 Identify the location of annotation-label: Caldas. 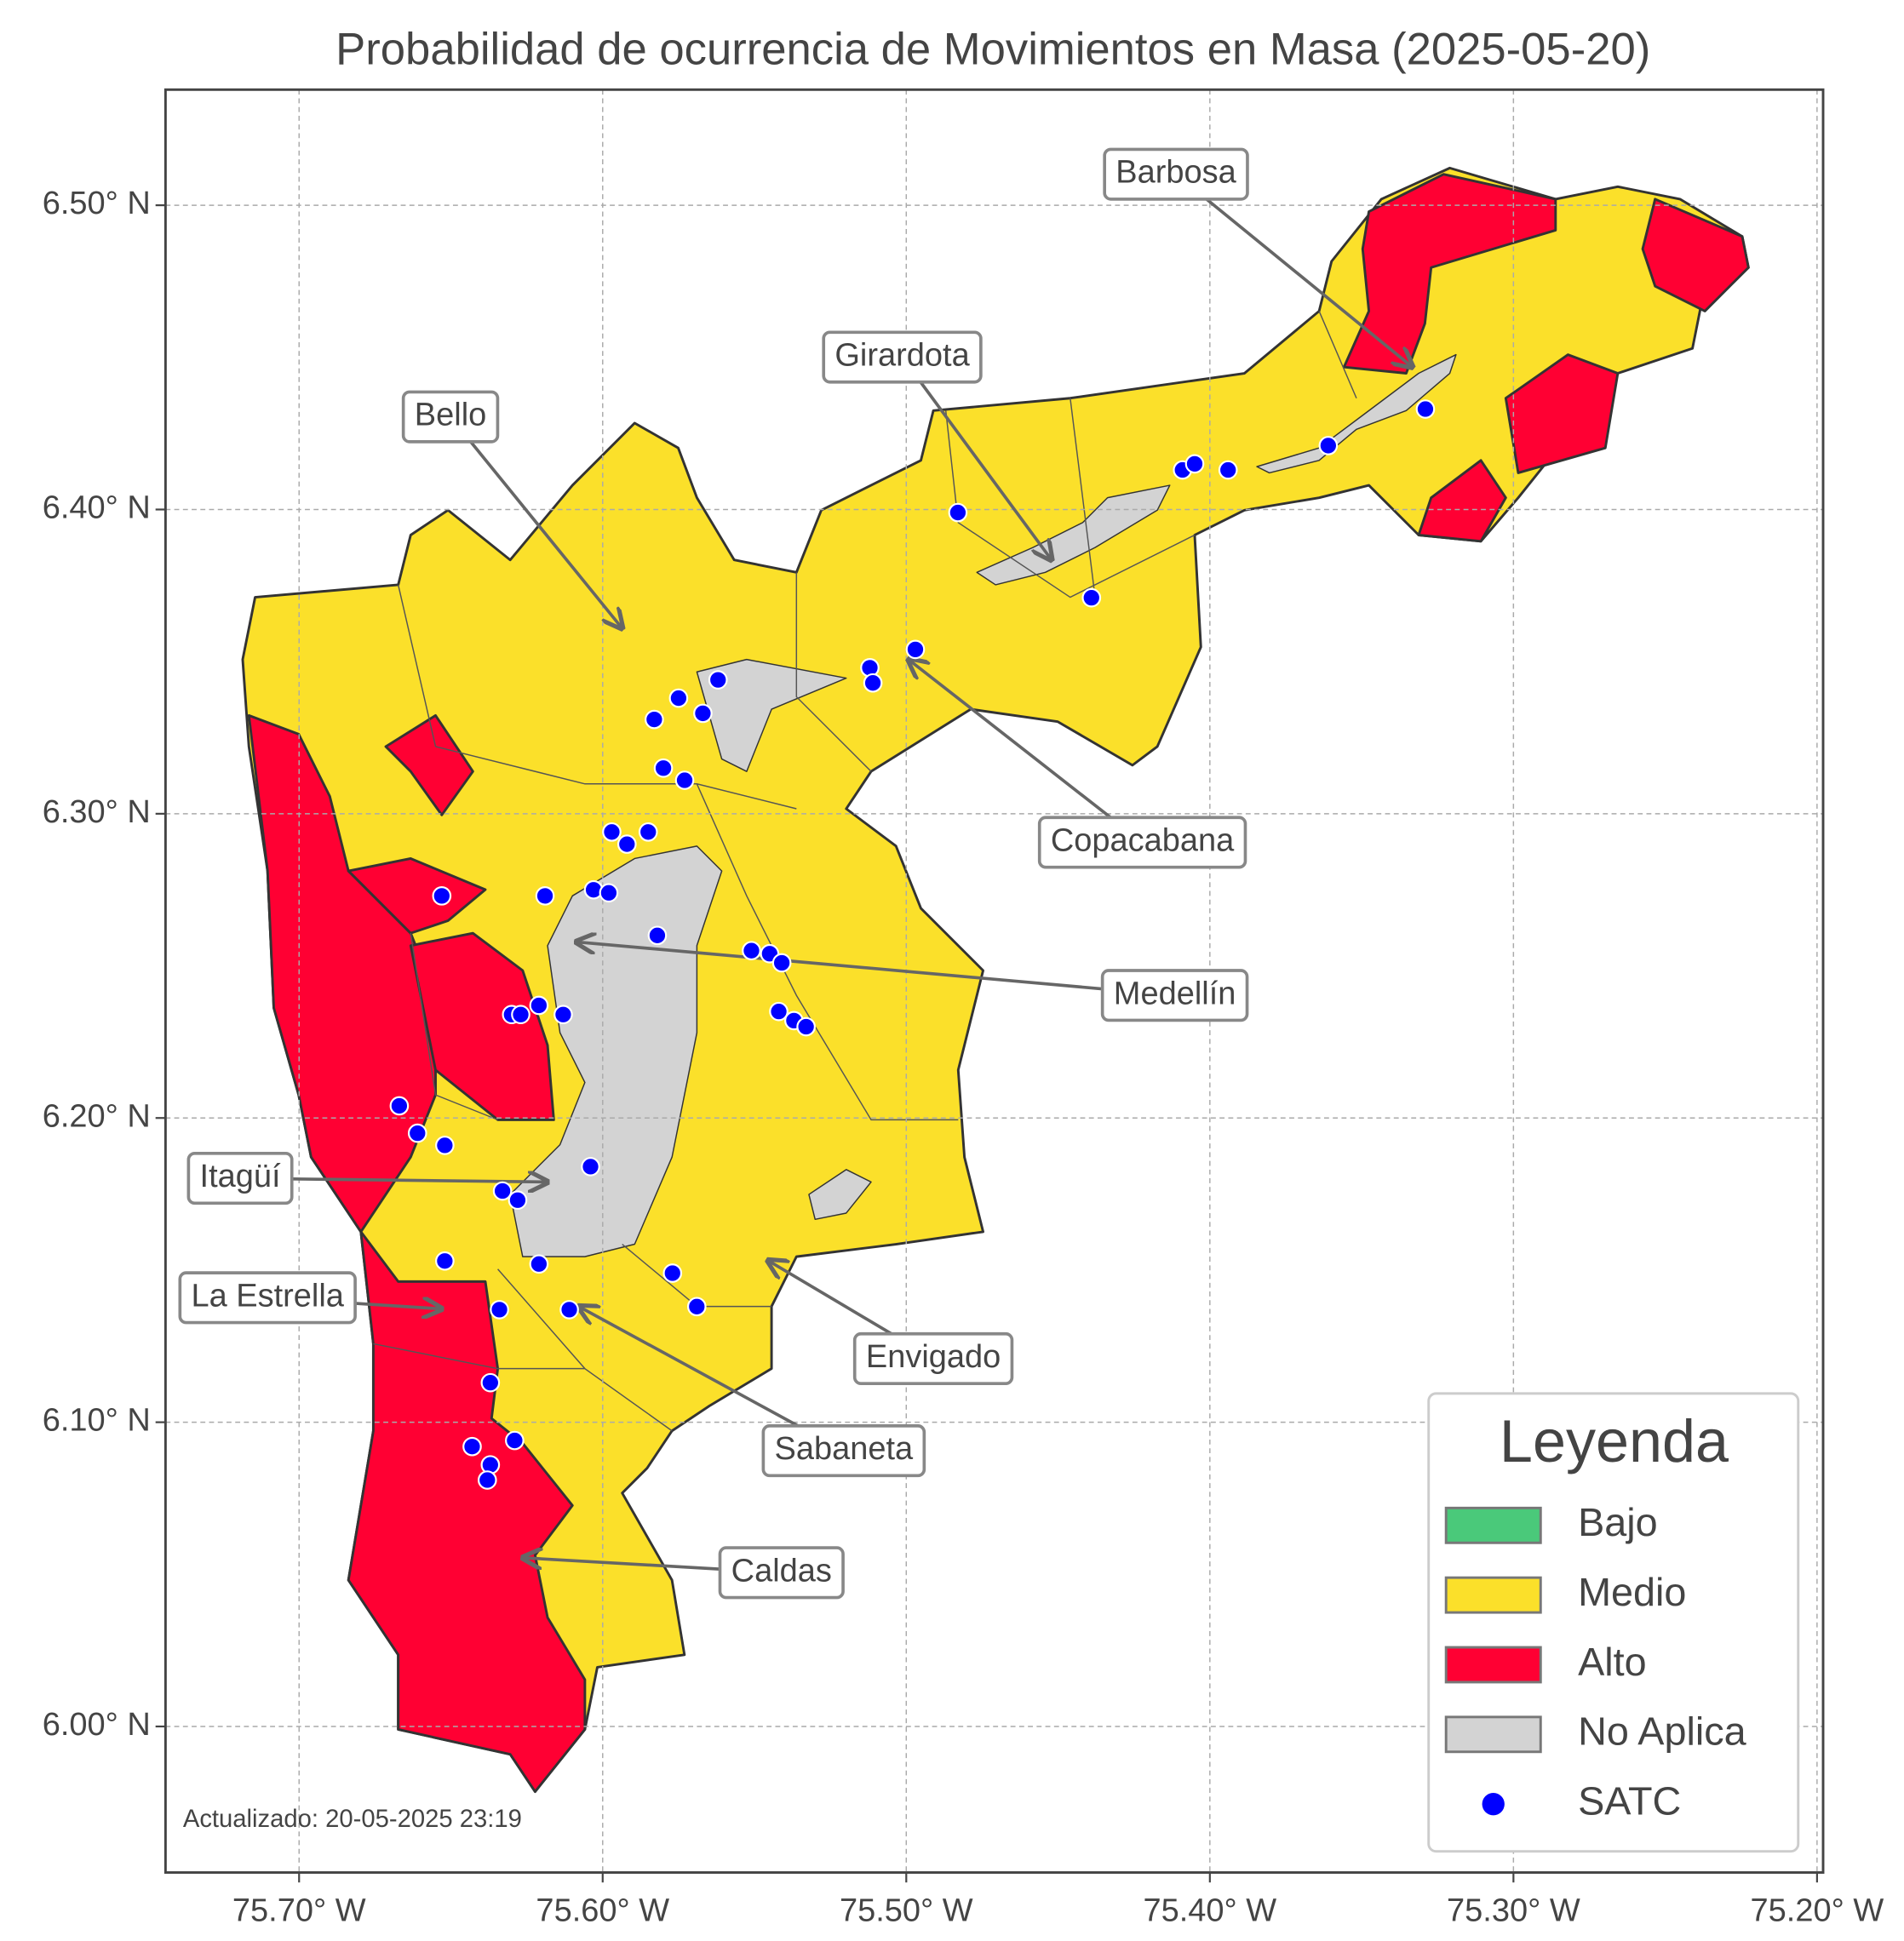
(781, 1571).